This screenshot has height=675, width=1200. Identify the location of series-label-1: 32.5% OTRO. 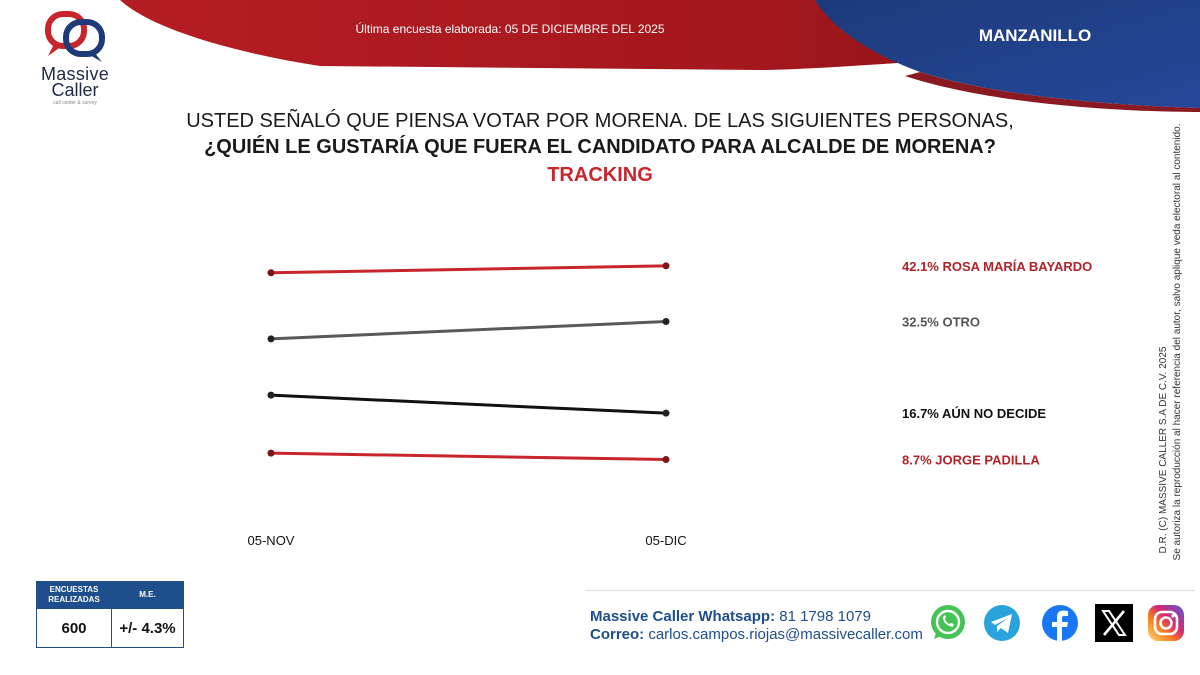
(941, 322).